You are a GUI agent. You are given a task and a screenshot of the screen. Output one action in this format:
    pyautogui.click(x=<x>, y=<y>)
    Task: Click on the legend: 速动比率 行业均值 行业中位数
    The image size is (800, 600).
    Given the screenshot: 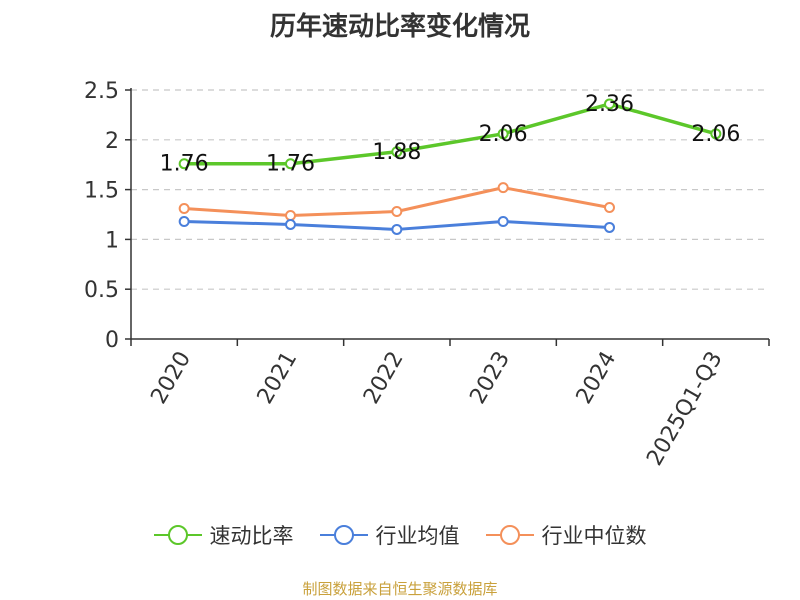 What is the action you would take?
    pyautogui.click(x=400, y=535)
    